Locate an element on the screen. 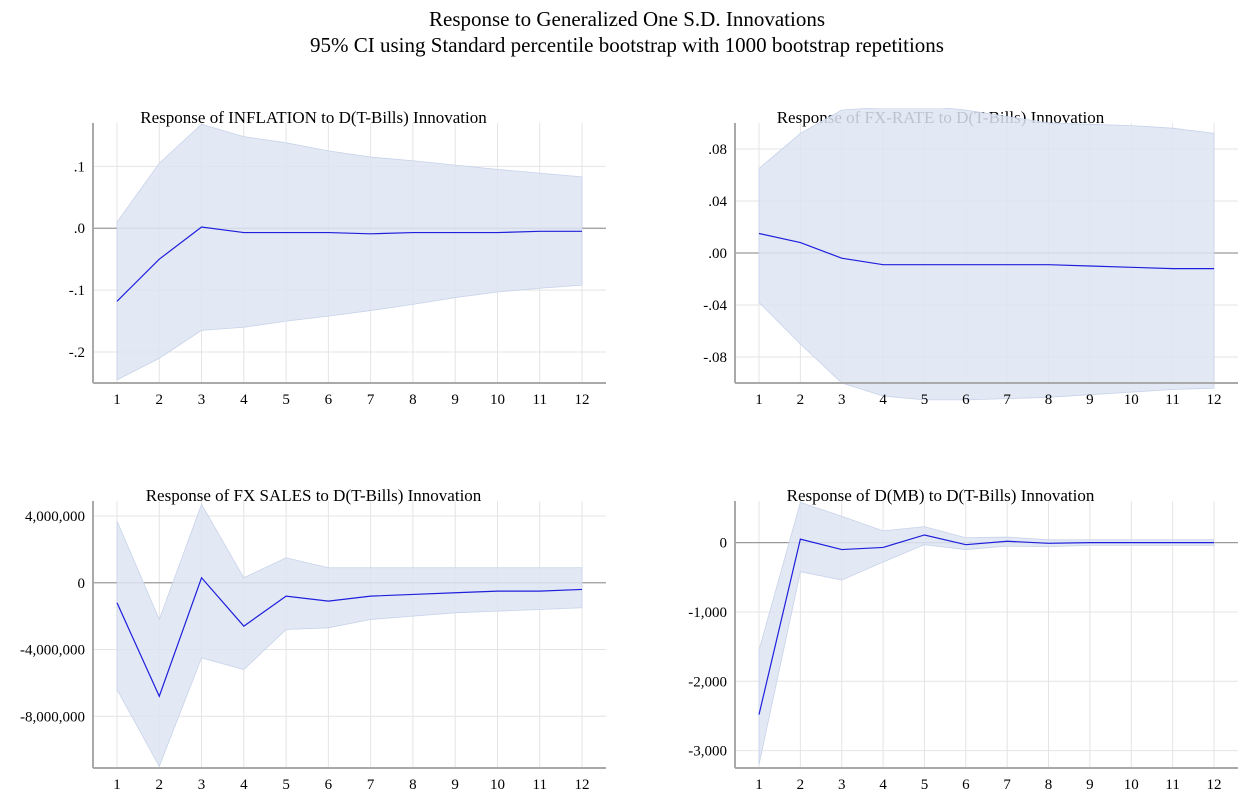  y-tick-label: .00 is located at coordinates (717, 254).